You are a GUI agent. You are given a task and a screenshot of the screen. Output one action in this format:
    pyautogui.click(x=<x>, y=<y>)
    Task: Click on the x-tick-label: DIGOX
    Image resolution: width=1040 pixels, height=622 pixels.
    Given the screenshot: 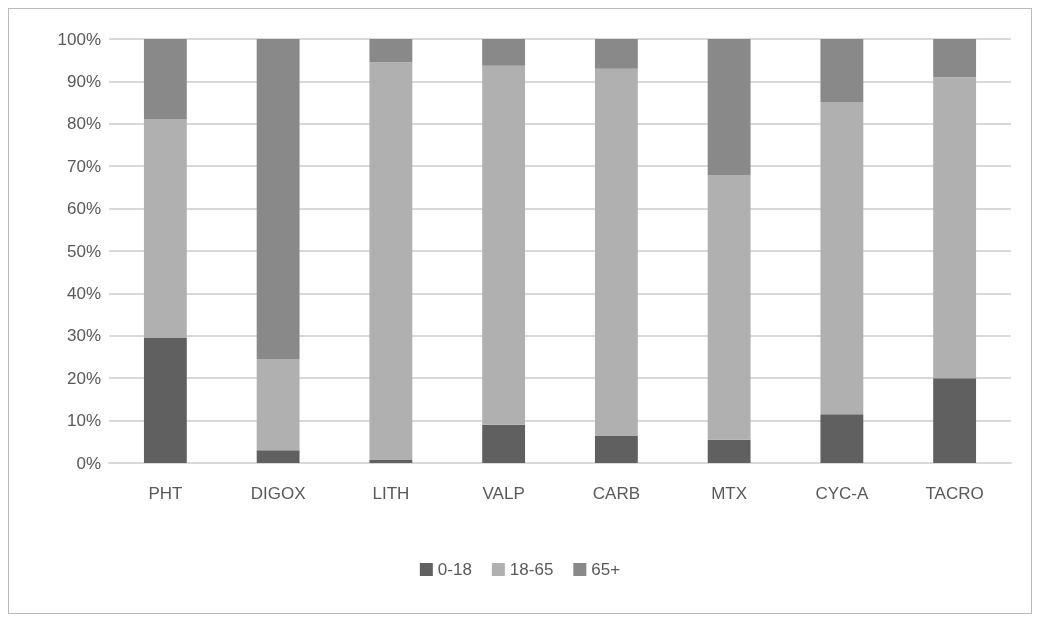 What is the action you would take?
    pyautogui.click(x=278, y=493)
    